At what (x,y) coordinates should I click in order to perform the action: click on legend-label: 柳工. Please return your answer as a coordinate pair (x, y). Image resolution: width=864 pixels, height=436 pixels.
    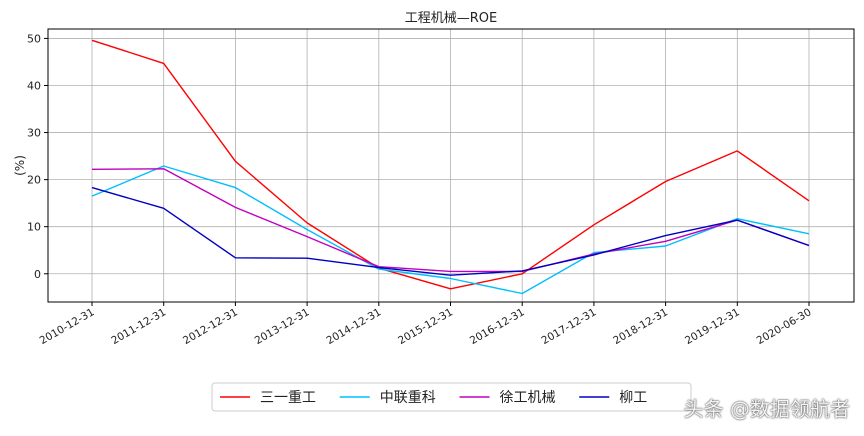
    Looking at the image, I should click on (633, 397).